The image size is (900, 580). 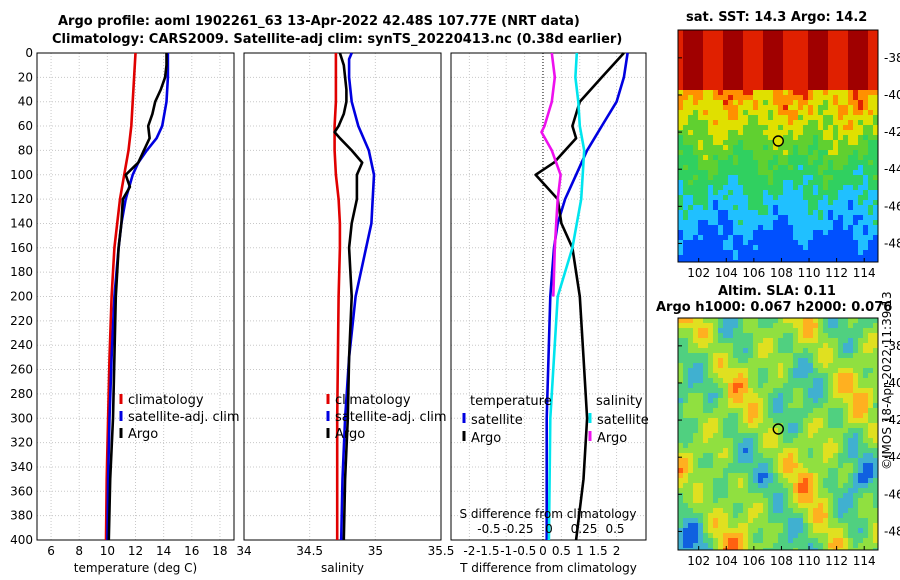 What do you see at coordinates (617, 551) in the screenshot?
I see `x-tick-label: 2` at bounding box center [617, 551].